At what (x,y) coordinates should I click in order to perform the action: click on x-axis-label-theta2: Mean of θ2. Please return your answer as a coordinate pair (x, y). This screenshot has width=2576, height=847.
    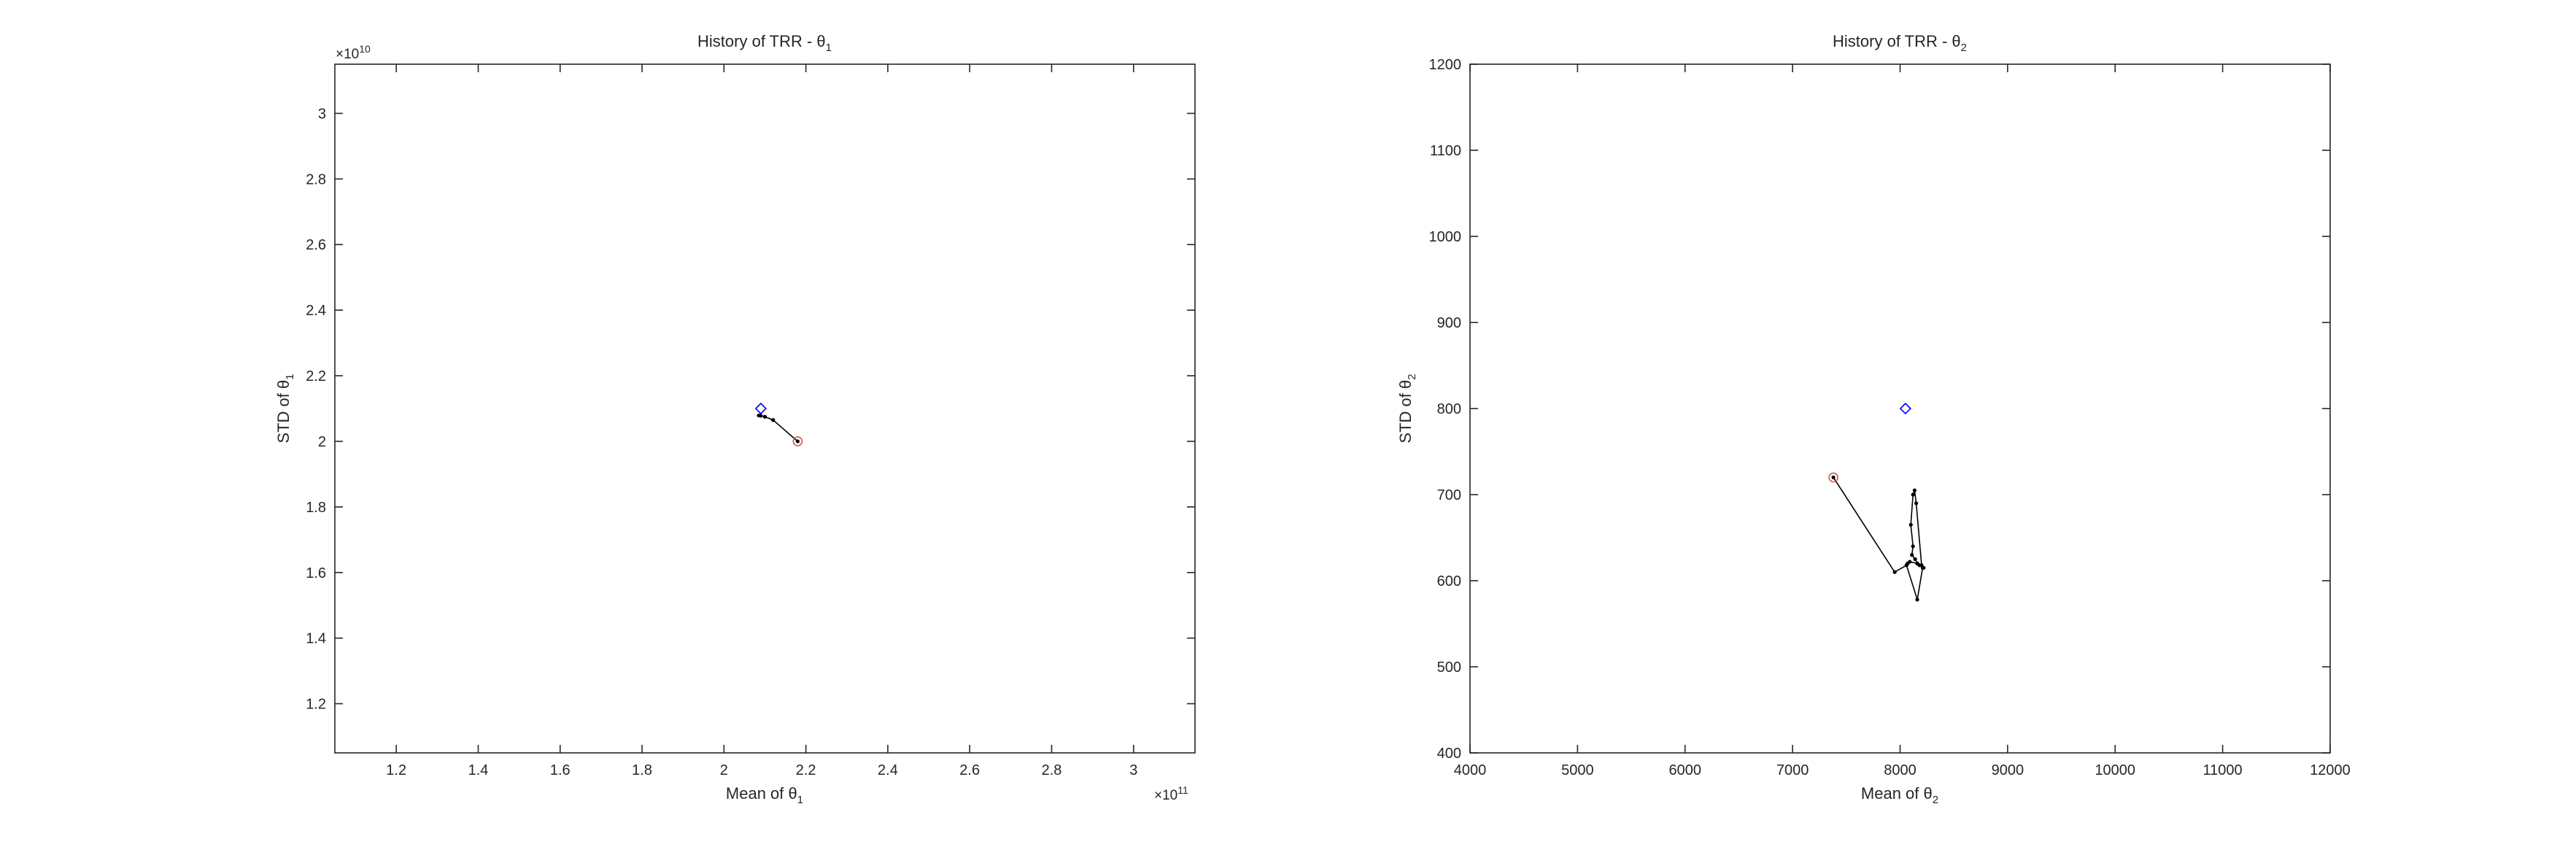
    Looking at the image, I should click on (1899, 795).